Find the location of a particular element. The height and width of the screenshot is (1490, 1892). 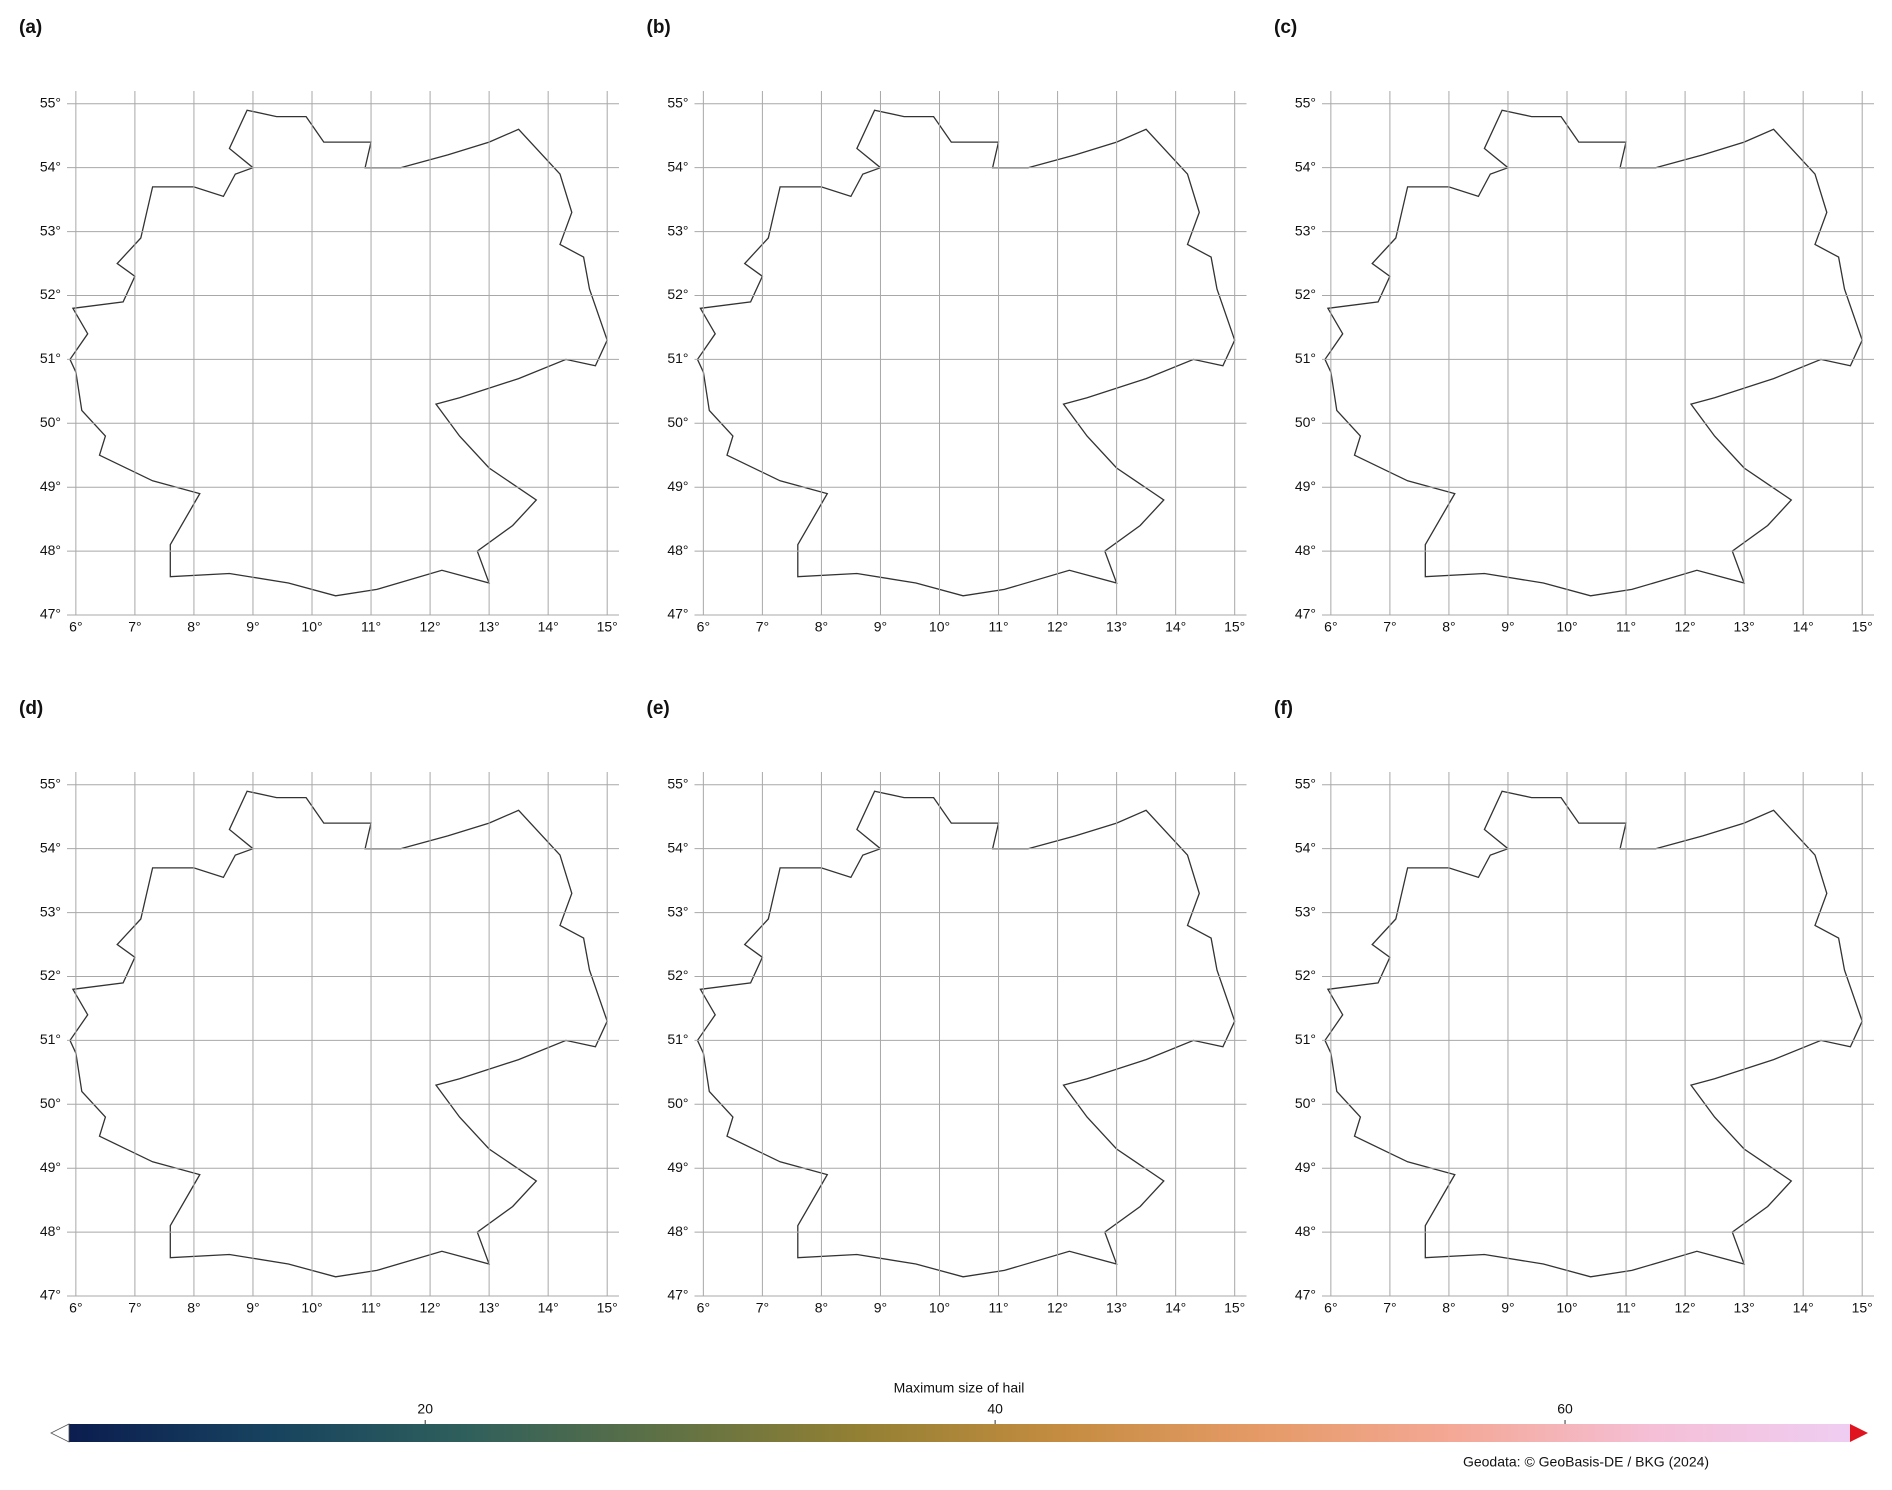

panel-label: (e) is located at coordinates (658, 708).